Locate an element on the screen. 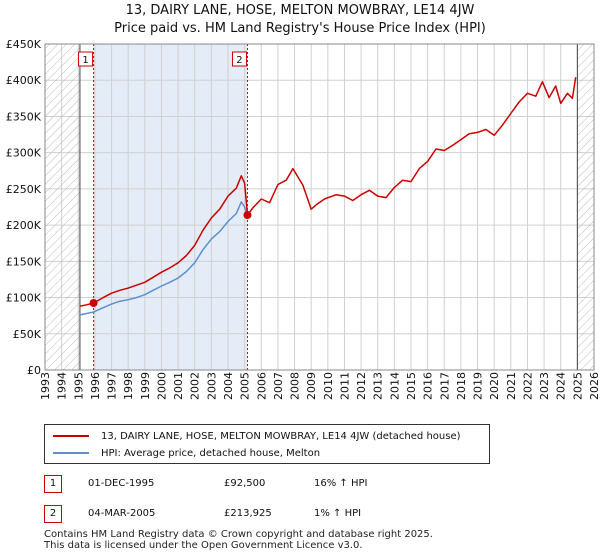 This screenshot has width=600, height=560. x-tick-label: 2006 is located at coordinates (261, 386).